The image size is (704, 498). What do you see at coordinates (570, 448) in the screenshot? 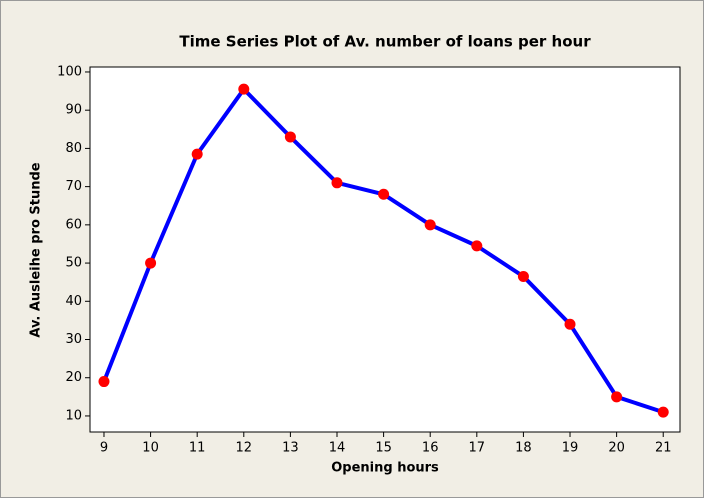
I see `x-tick-label: 19` at bounding box center [570, 448].